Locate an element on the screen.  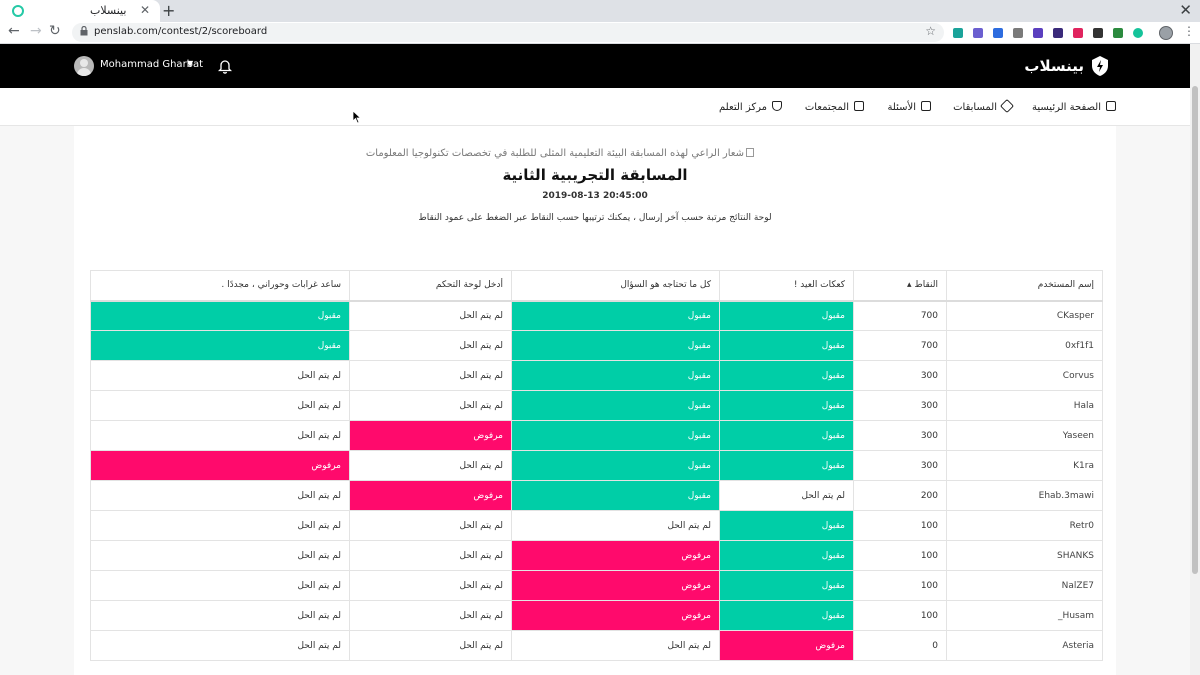
user-name: Mohammad Gharbat is located at coordinates (152, 64).